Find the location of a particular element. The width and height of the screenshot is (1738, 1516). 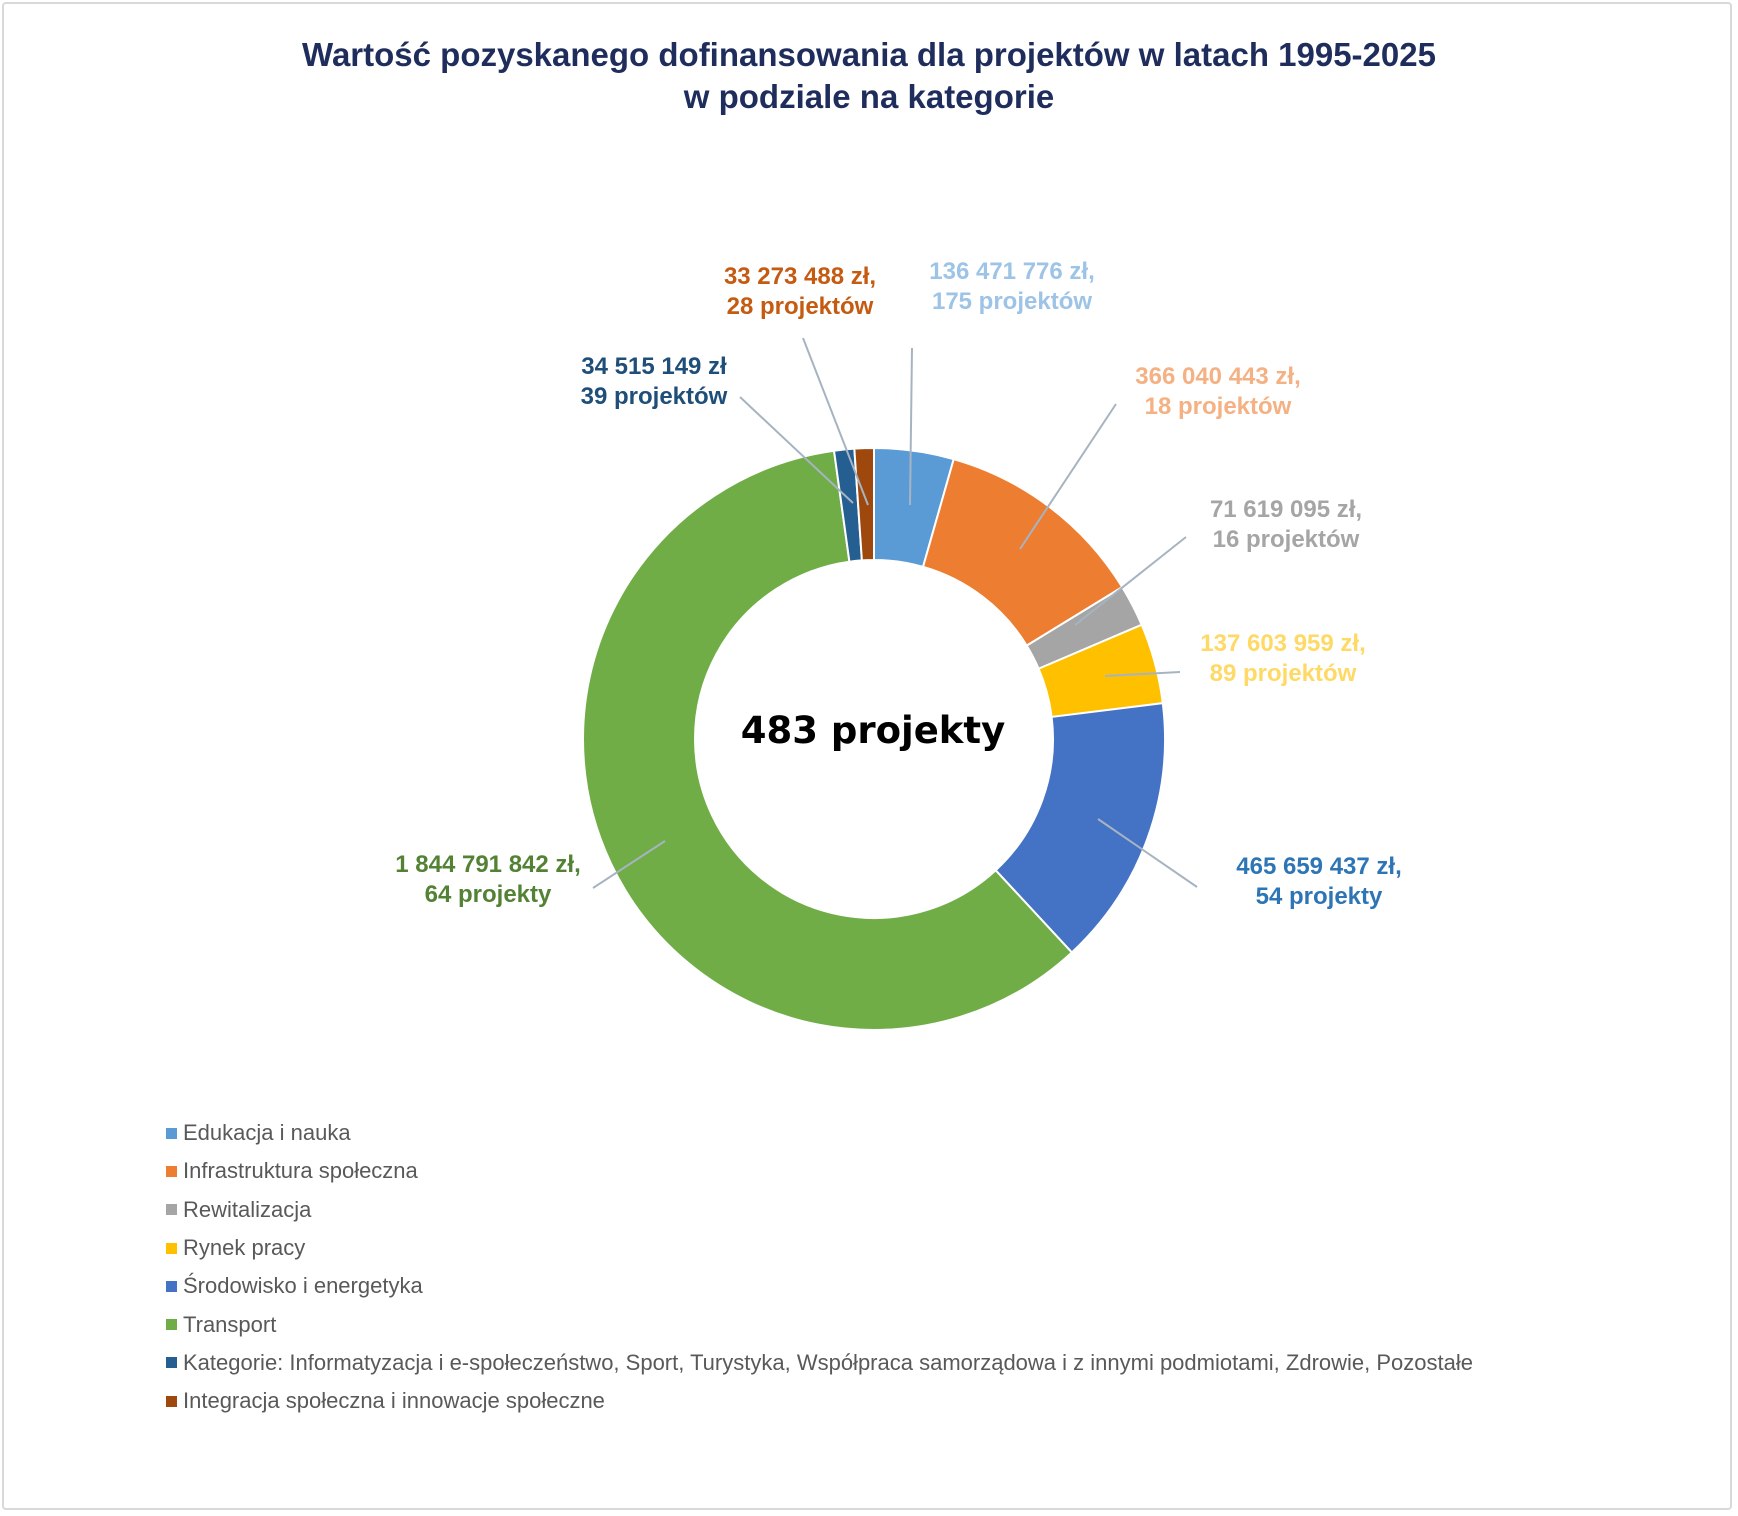

data-label-value-7: 34 515 149 zł is located at coordinates (654, 366).